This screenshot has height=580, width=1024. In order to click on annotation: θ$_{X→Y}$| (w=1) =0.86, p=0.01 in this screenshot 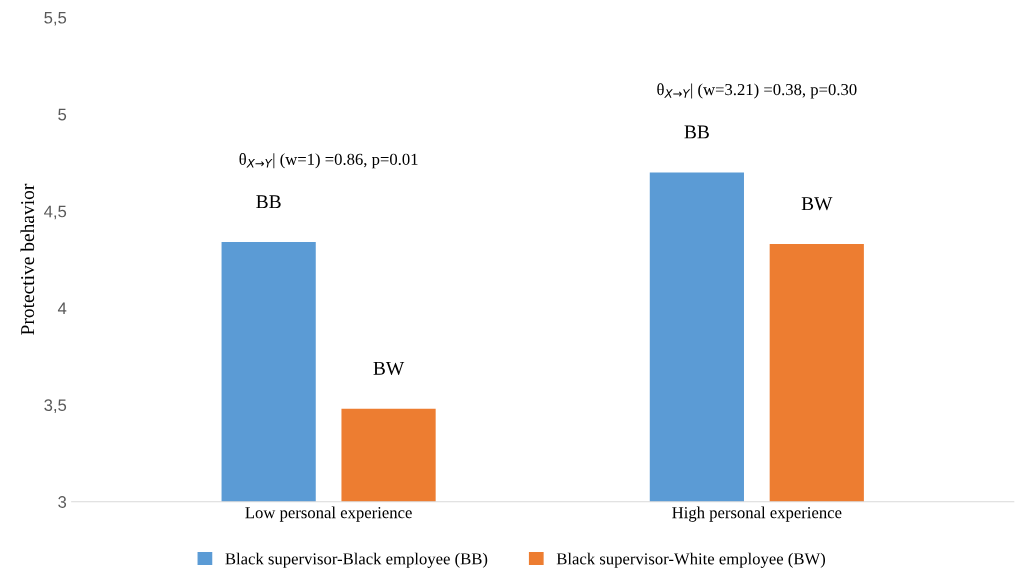, I will do `click(328, 161)`.